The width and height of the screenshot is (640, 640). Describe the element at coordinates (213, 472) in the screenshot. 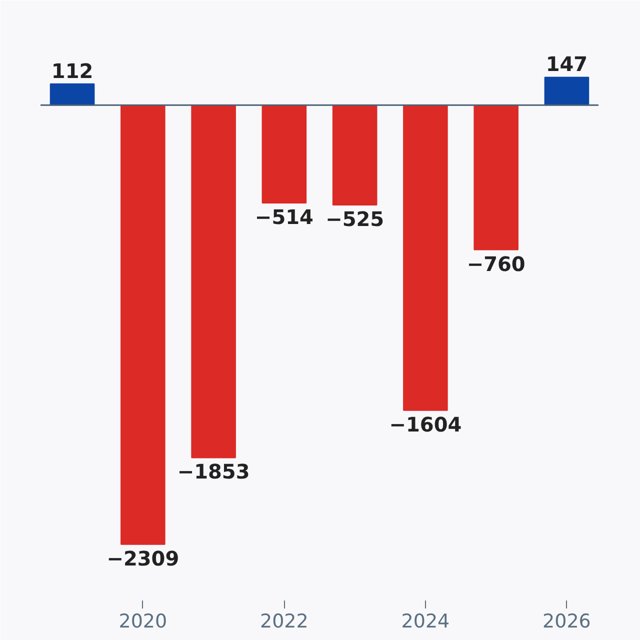

I see `data-label: −1853` at that location.